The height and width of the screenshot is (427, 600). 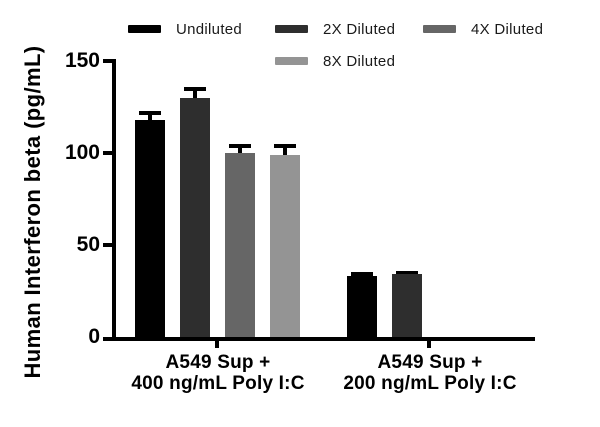 I want to click on legend-item-8x-diluted: 8X Diluted, so click(x=335, y=61).